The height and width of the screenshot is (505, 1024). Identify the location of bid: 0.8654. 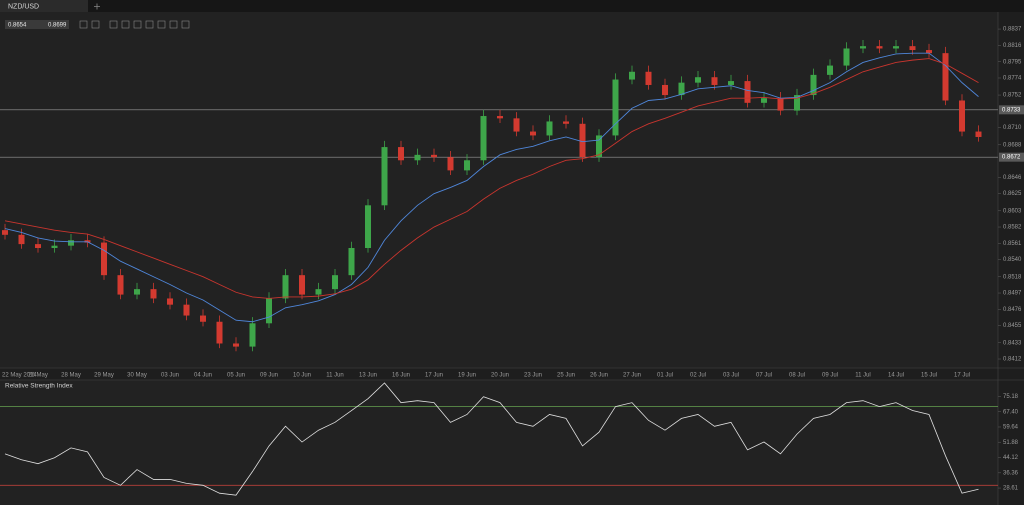
(17, 25).